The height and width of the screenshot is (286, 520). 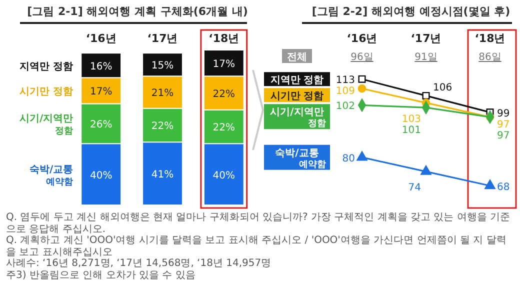 What do you see at coordinates (503, 114) in the screenshot?
I see `data-label: 99` at bounding box center [503, 114].